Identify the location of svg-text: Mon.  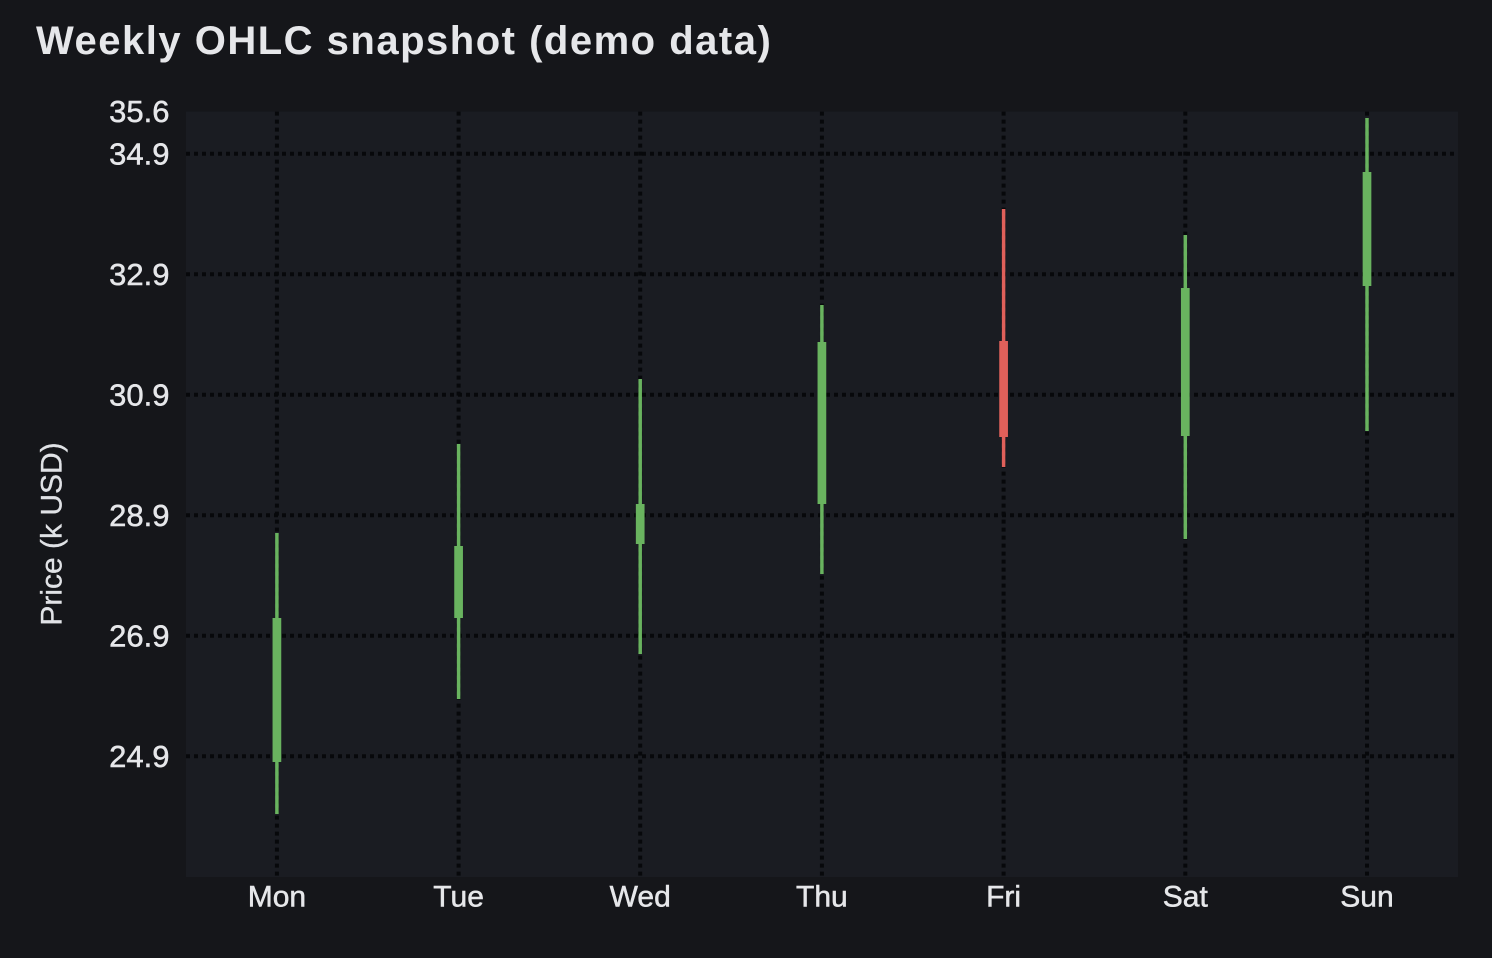
(277, 897).